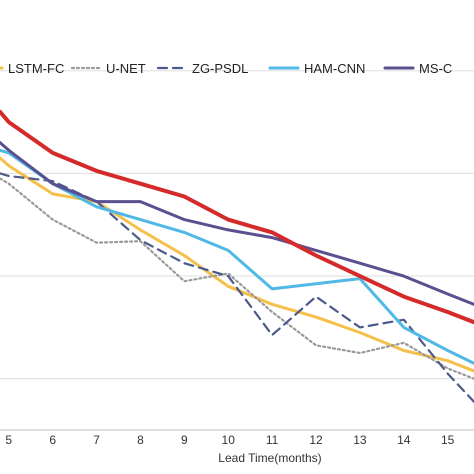 The height and width of the screenshot is (474, 474). I want to click on x-tick-5: 5, so click(8, 440).